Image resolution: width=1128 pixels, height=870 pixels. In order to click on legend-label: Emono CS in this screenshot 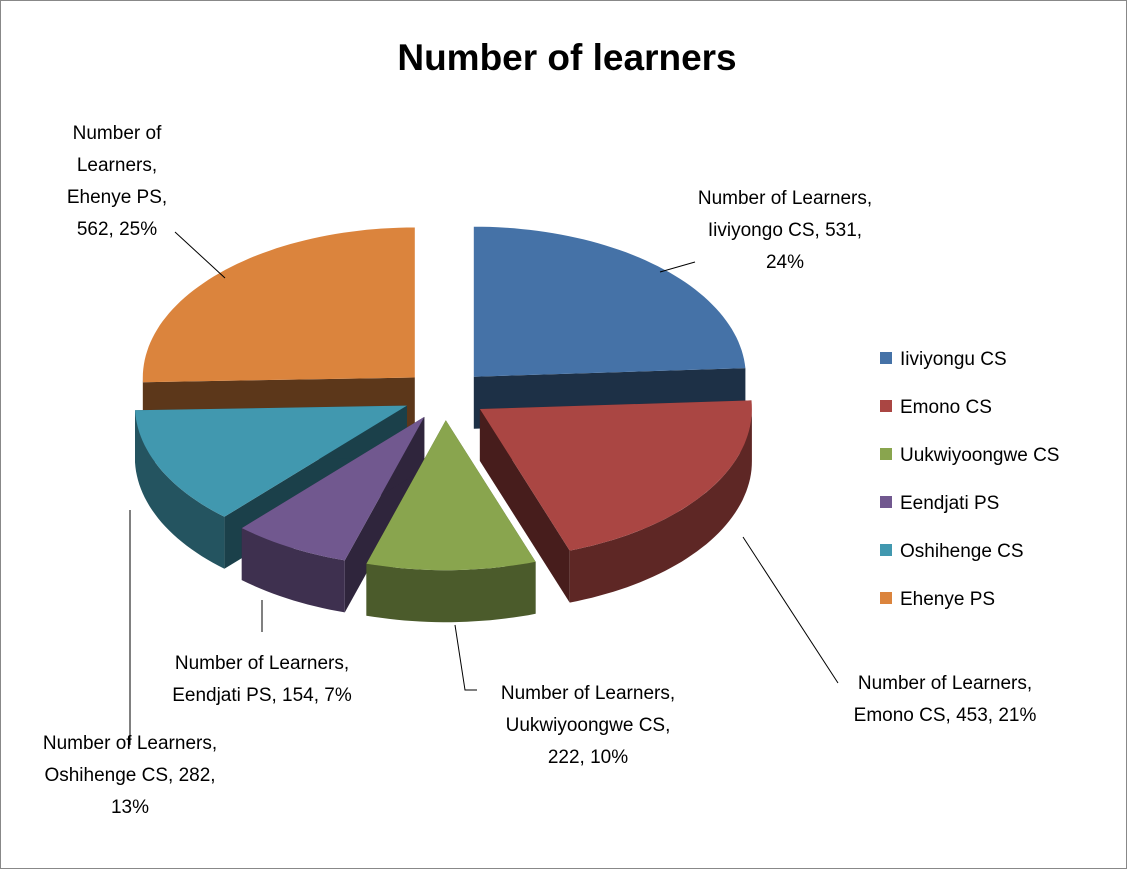, I will do `click(946, 407)`.